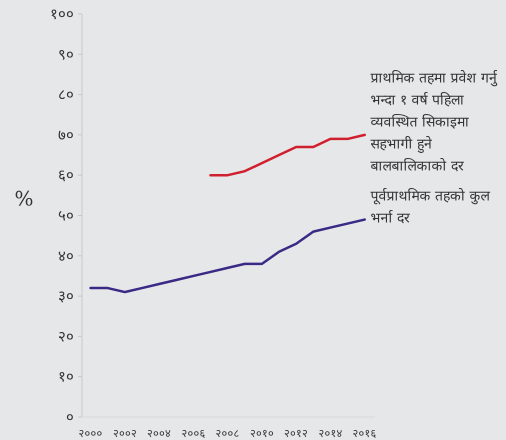 The height and width of the screenshot is (440, 506). Describe the element at coordinates (66, 296) in the screenshot. I see `y-tick-label: ३०` at that location.